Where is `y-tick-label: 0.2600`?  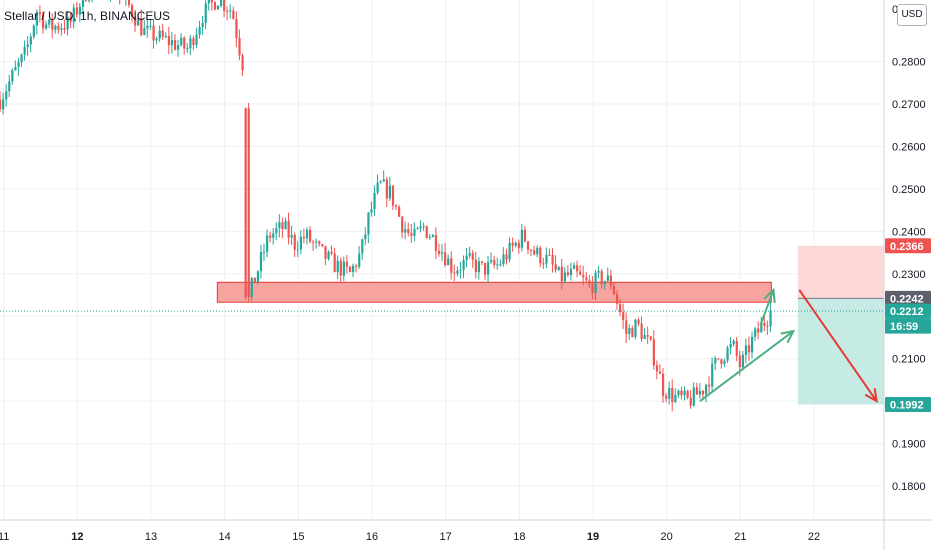
y-tick-label: 0.2600 is located at coordinates (909, 147).